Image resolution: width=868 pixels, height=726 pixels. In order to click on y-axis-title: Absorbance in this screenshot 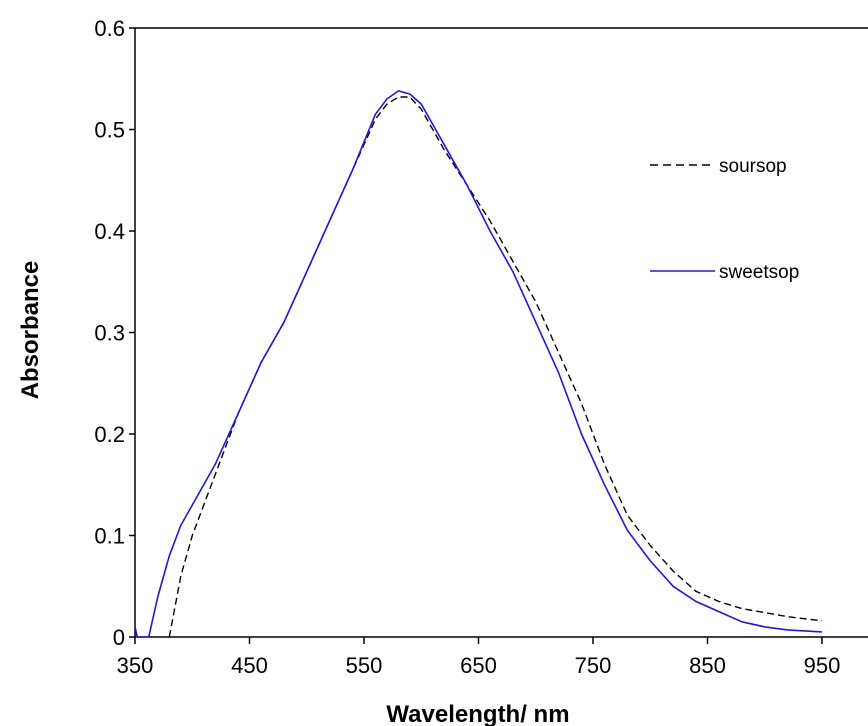, I will do `click(30, 330)`.